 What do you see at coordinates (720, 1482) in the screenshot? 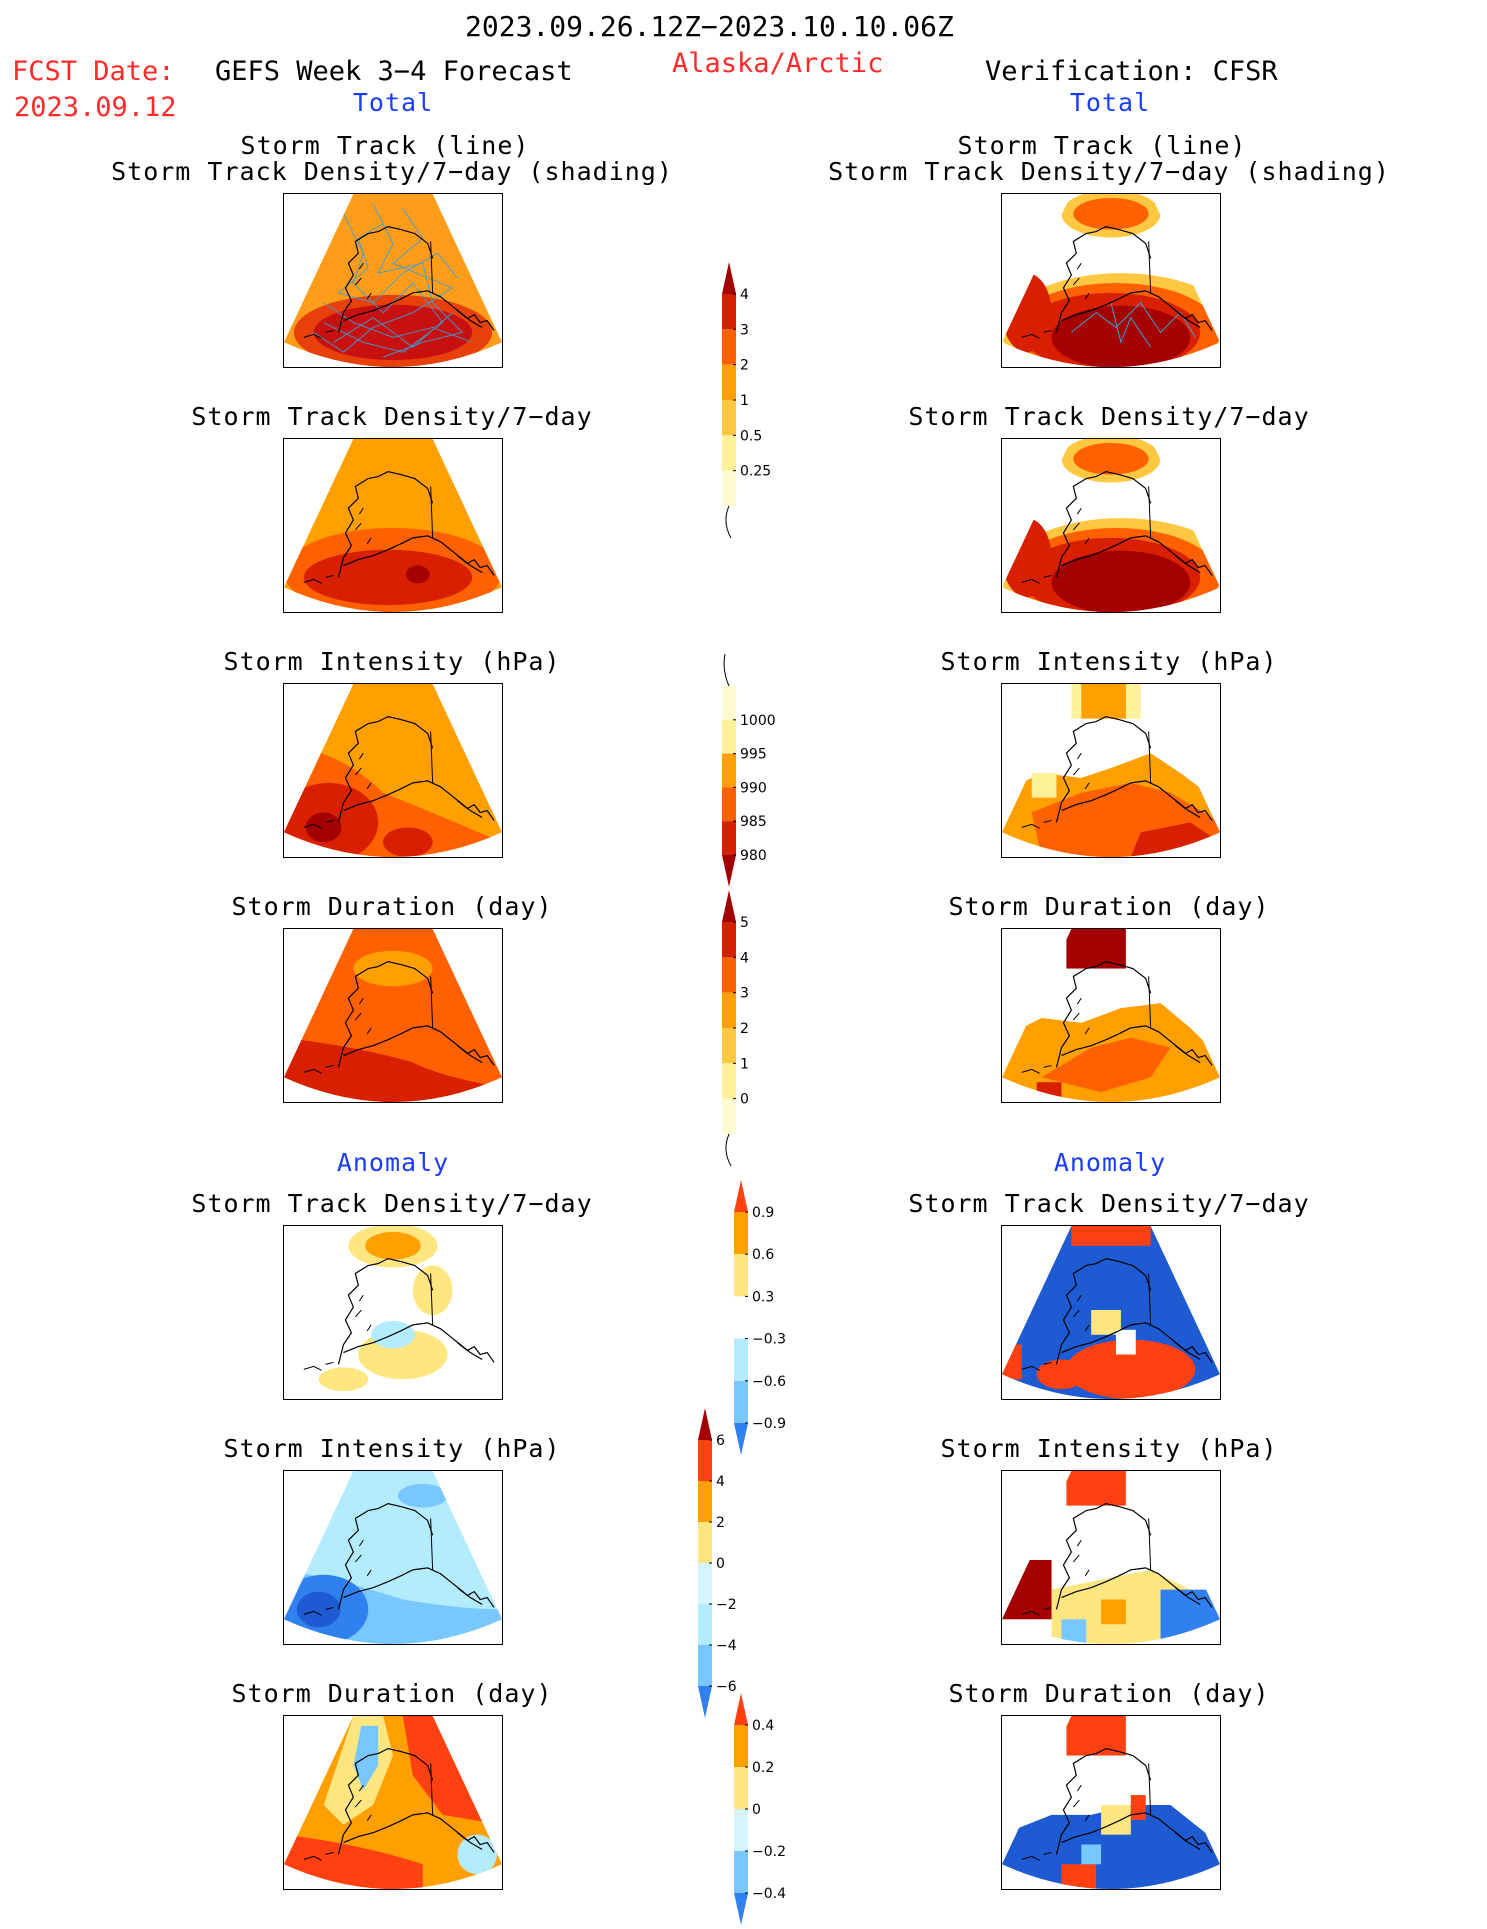
I see `anom_intensity-tick-label: 4` at bounding box center [720, 1482].